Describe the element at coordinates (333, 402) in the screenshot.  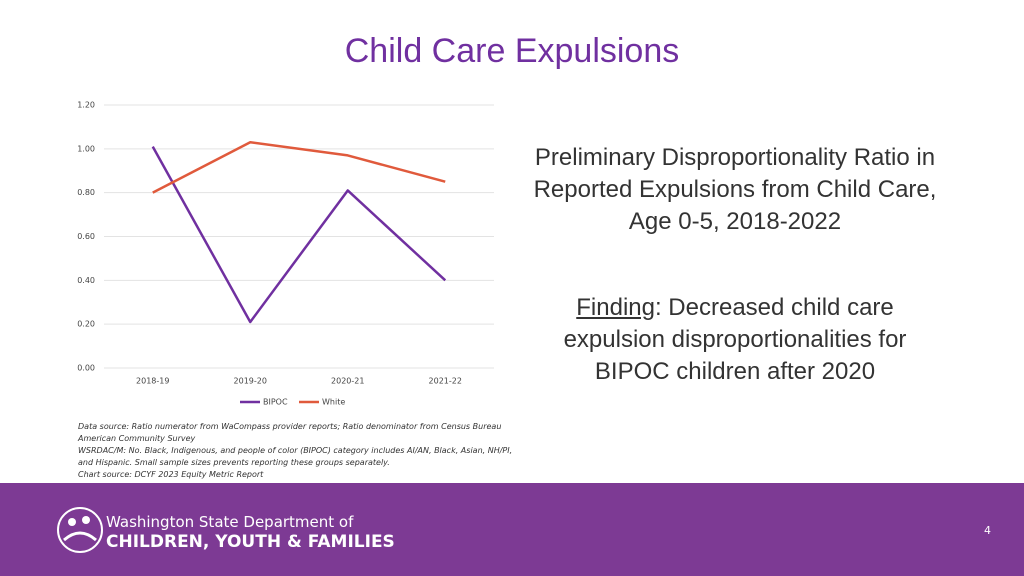
I see `legend-label: White` at that location.